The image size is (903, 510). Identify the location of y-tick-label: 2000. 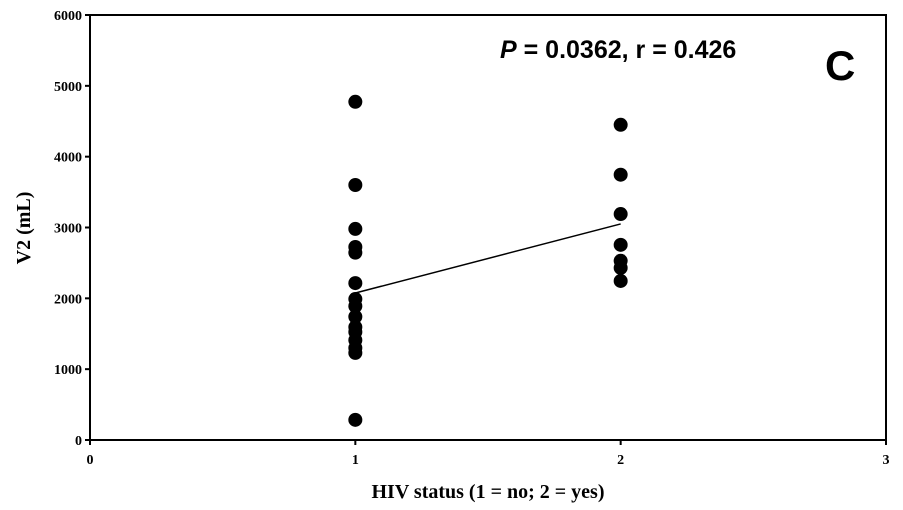
(68, 299).